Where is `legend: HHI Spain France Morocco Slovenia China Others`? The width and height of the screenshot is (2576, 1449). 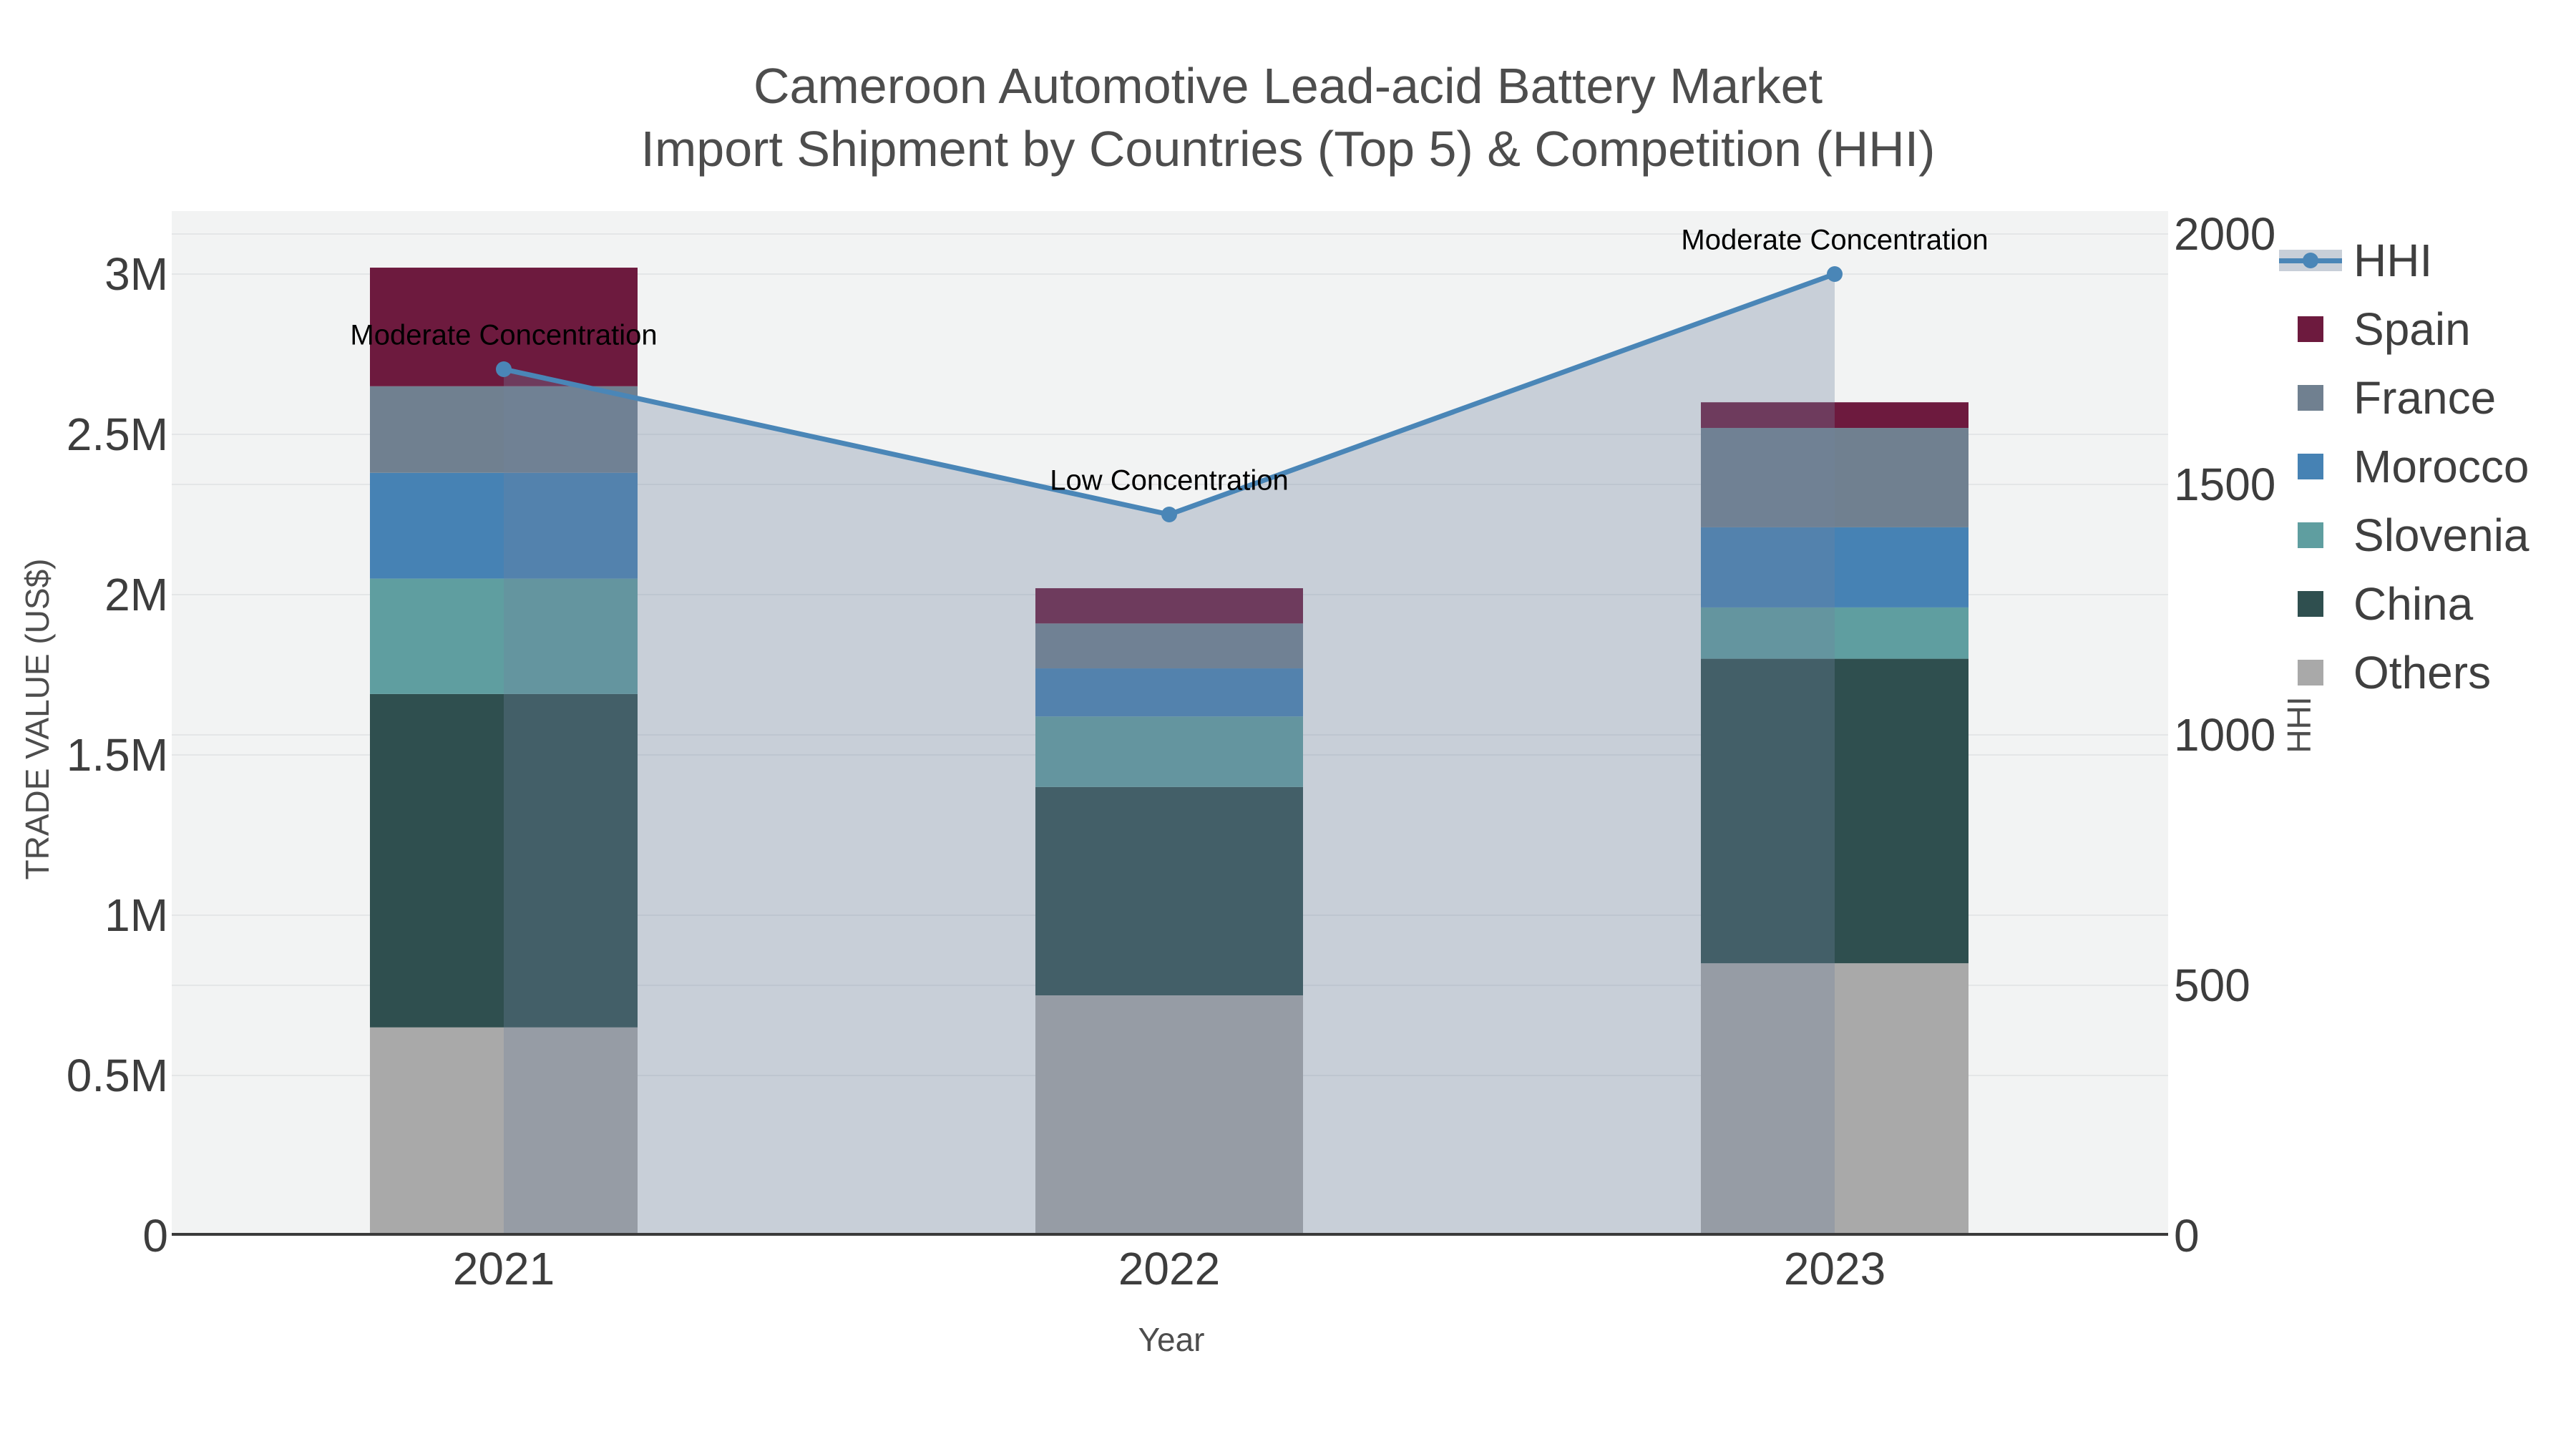
legend: HHI Spain France Morocco Slovenia China Others is located at coordinates (2404, 466).